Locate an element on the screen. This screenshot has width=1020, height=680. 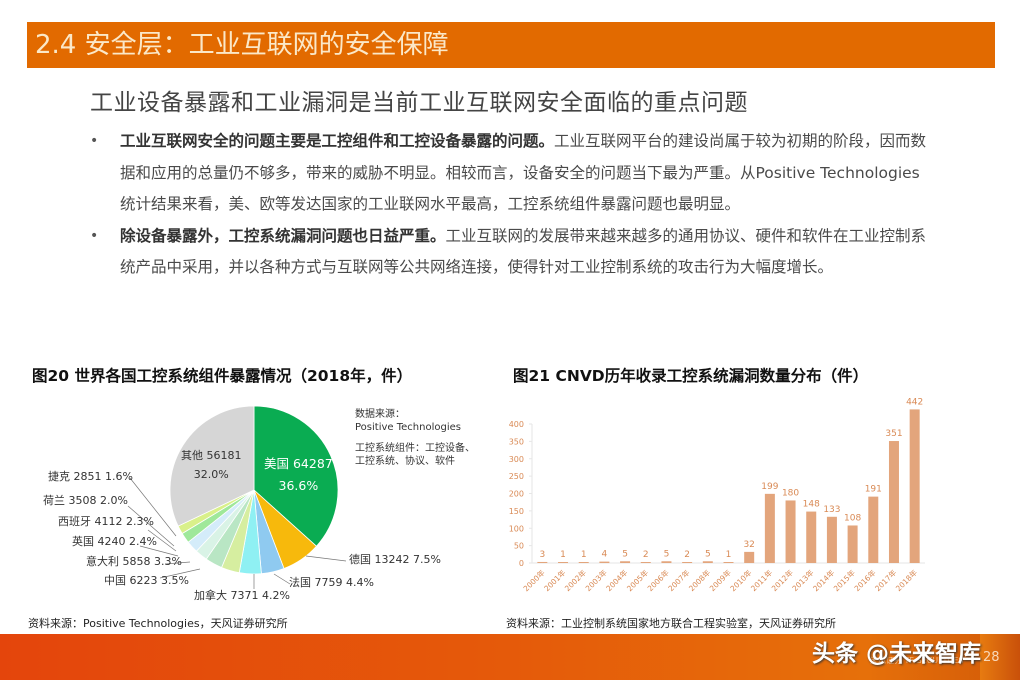
figure-21-source: 资料来源：工业控制系统国家地方联合工程实验室，天风证券研究所 is located at coordinates (671, 623).